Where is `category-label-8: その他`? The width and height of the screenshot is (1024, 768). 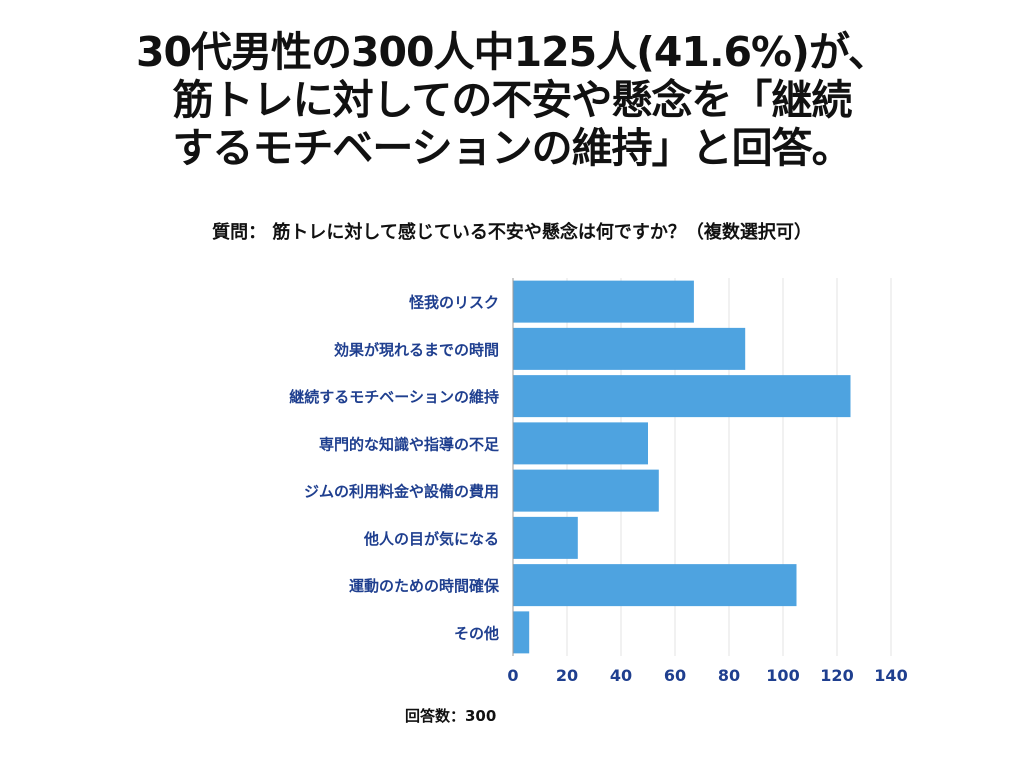 category-label-8: その他 is located at coordinates (476, 633).